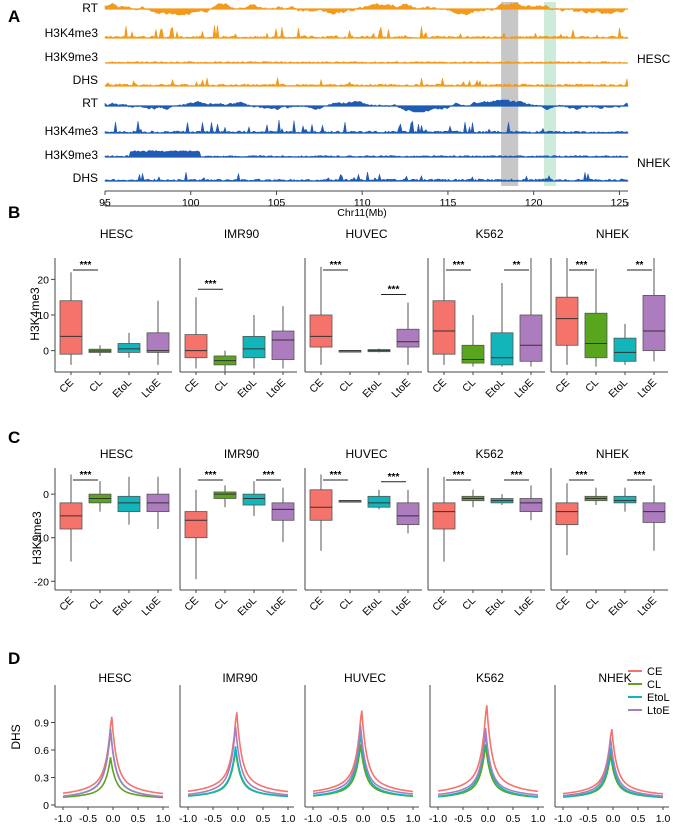 The image size is (699, 829). I want to click on facet-nhek: NHEK CE CL EtoL LtoE *** ***, so click(609, 533).